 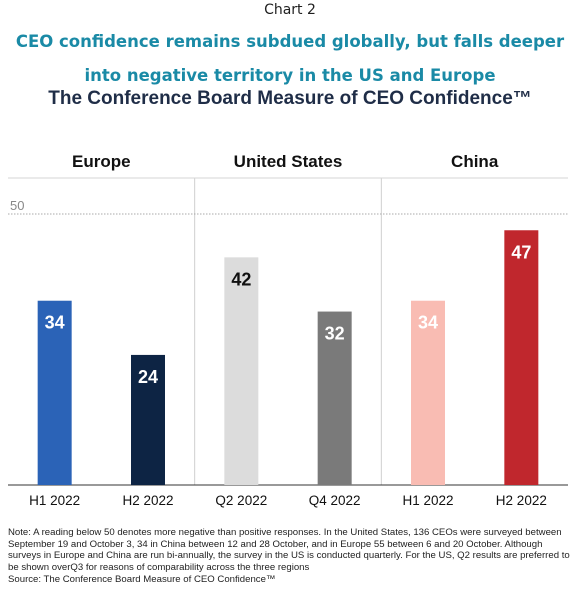 I want to click on chart-number-label: Chart 2, so click(x=290, y=10).